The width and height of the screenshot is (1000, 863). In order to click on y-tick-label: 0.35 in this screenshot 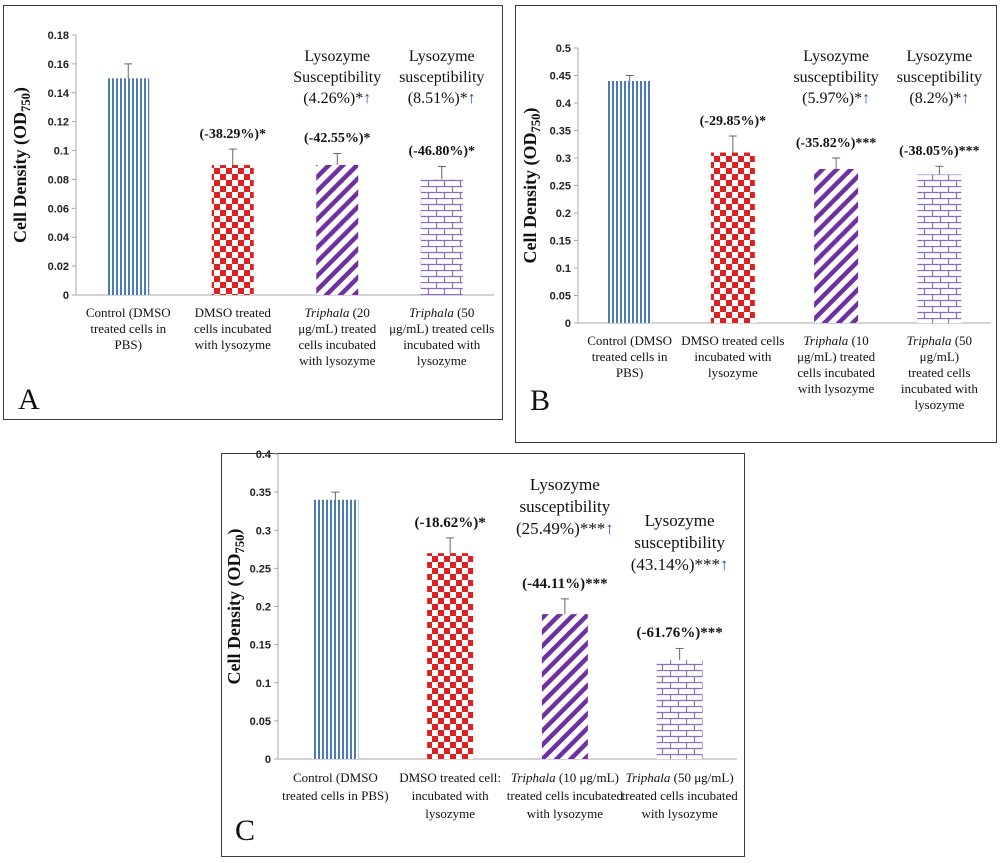, I will do `click(260, 493)`.